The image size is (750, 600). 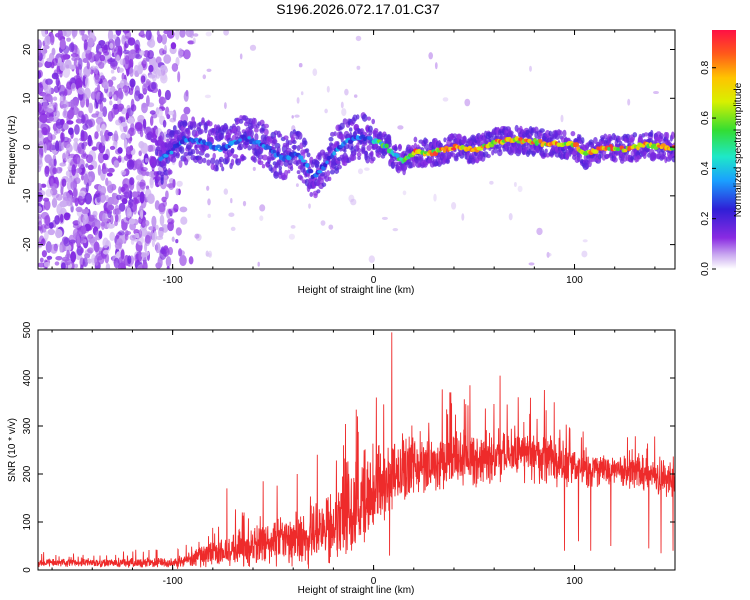 I want to click on snr-xtick-label: 100, so click(x=574, y=581).